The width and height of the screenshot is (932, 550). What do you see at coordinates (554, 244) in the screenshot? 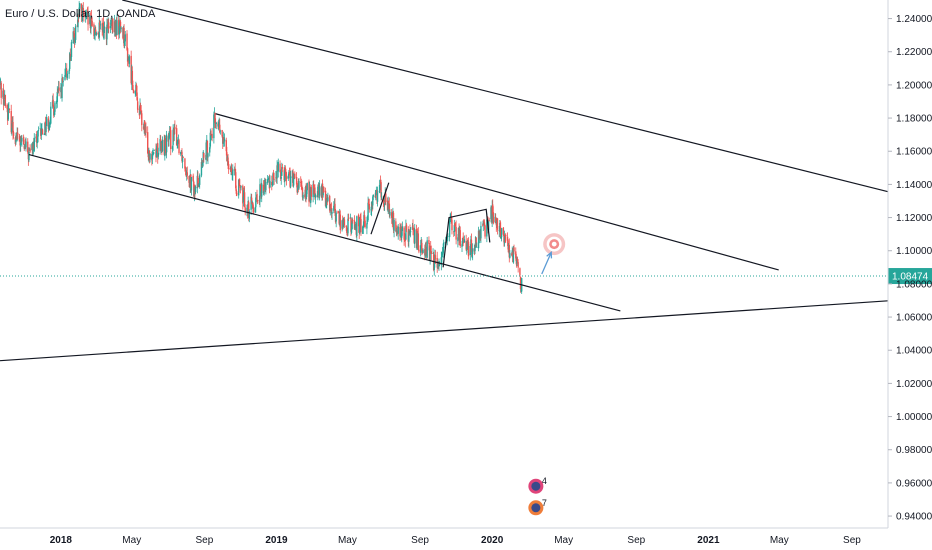
I see `target-center` at bounding box center [554, 244].